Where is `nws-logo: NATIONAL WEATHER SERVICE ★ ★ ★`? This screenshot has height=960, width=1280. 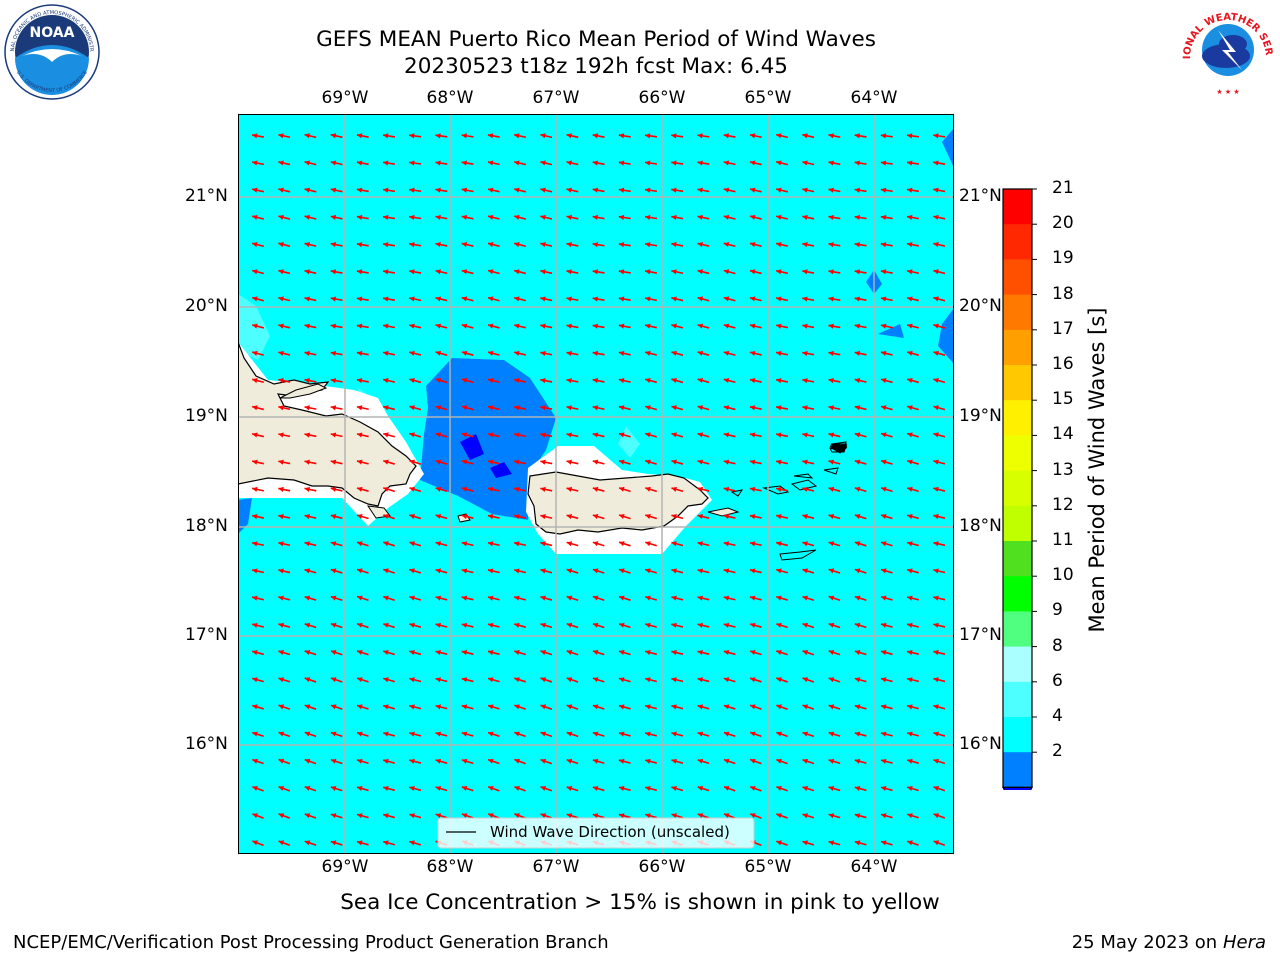 nws-logo: NATIONAL WEATHER SERVICE ★ ★ ★ is located at coordinates (1226, 48).